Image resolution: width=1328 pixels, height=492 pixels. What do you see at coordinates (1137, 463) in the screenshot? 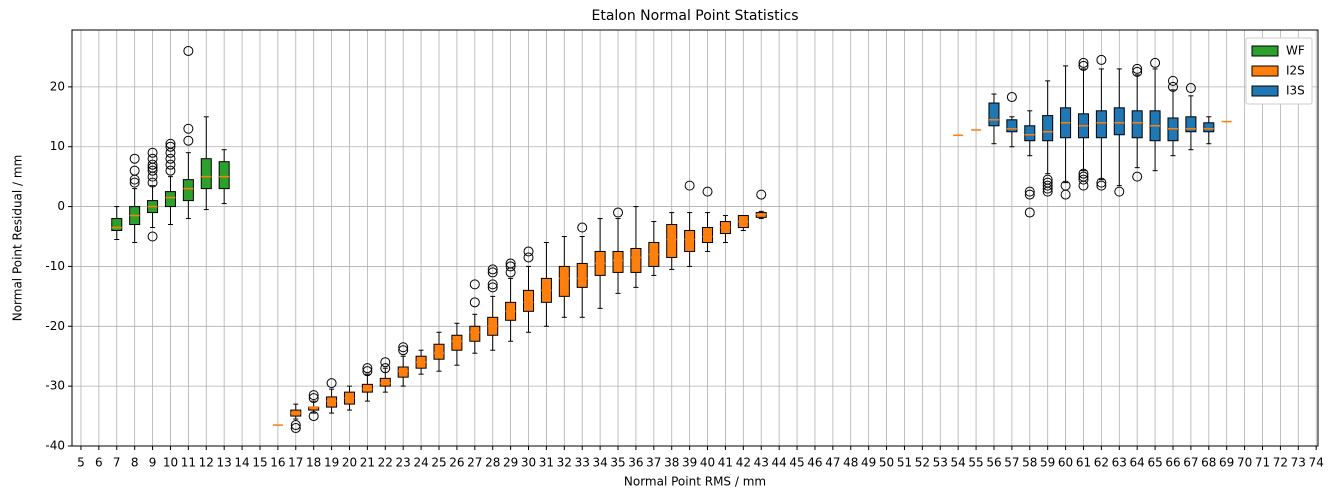
I see `x-tick-label: 64` at bounding box center [1137, 463].